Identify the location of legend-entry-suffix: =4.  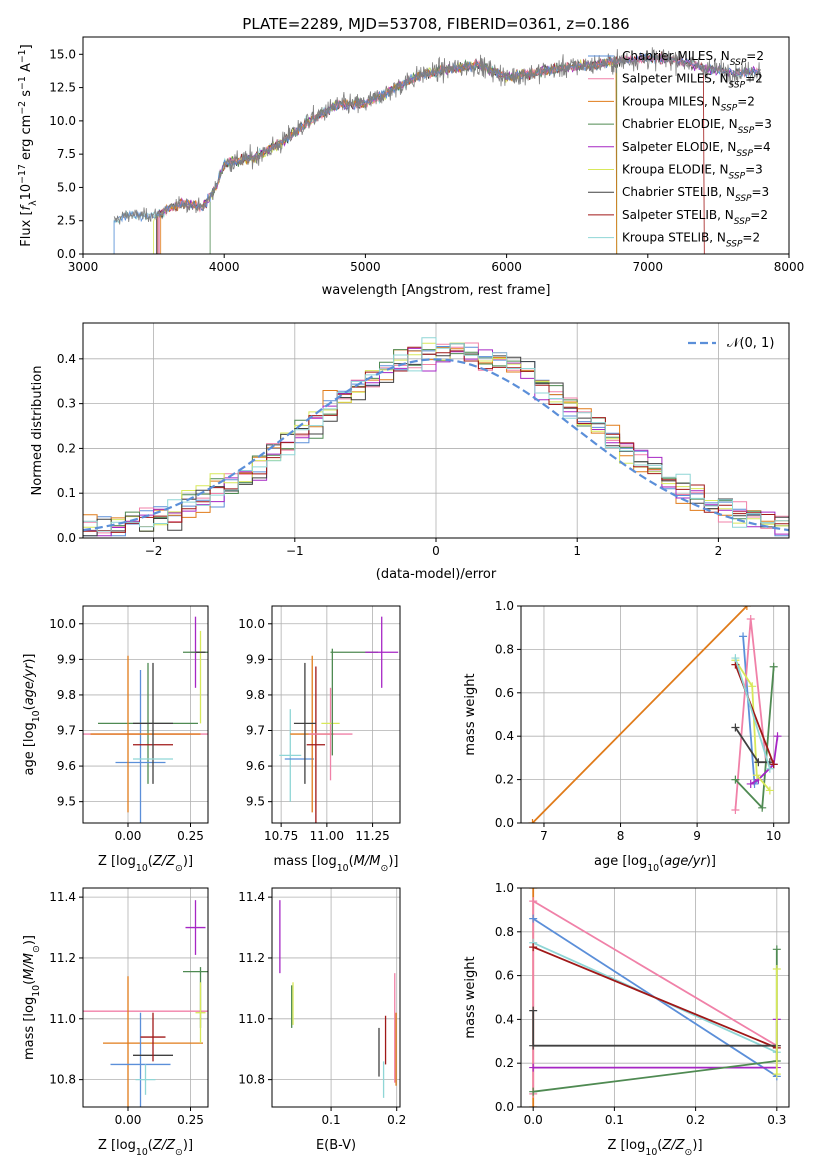
(762, 147).